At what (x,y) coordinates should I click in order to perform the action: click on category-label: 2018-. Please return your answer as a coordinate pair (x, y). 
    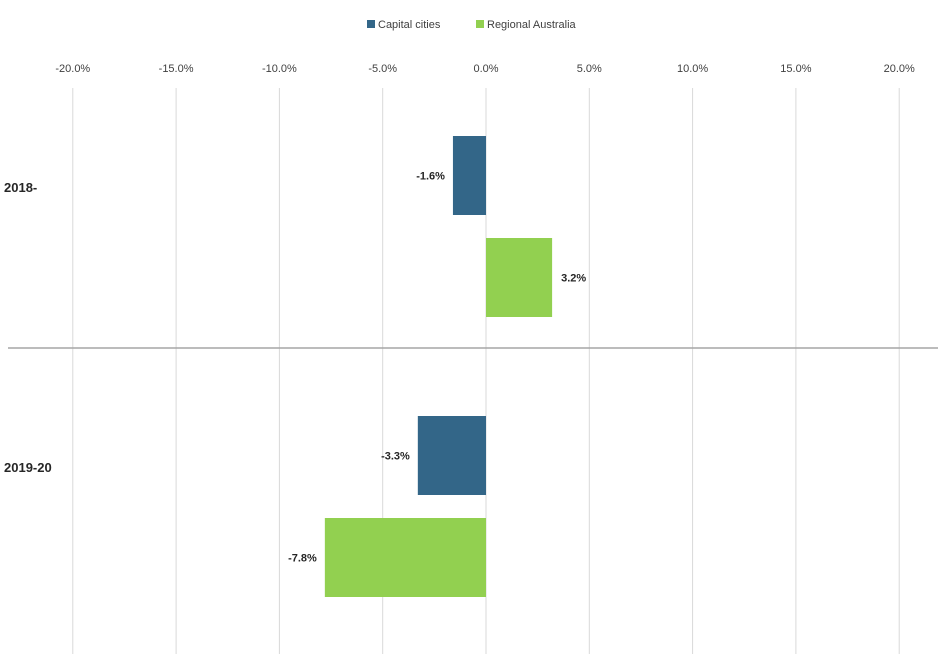
    Looking at the image, I should click on (20, 187).